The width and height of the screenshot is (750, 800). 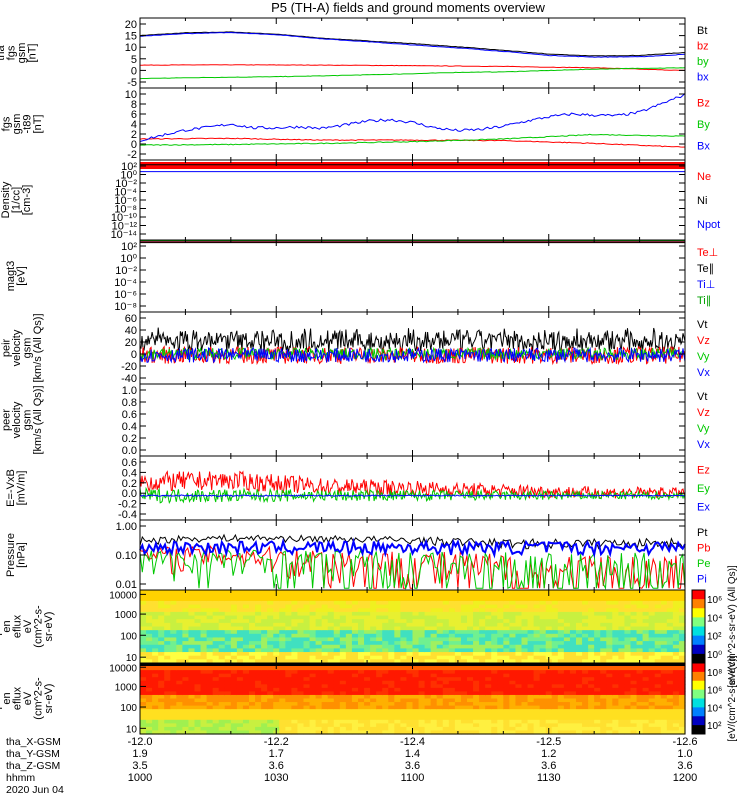 What do you see at coordinates (703, 341) in the screenshot?
I see `legend-label-Vz: Vz` at bounding box center [703, 341].